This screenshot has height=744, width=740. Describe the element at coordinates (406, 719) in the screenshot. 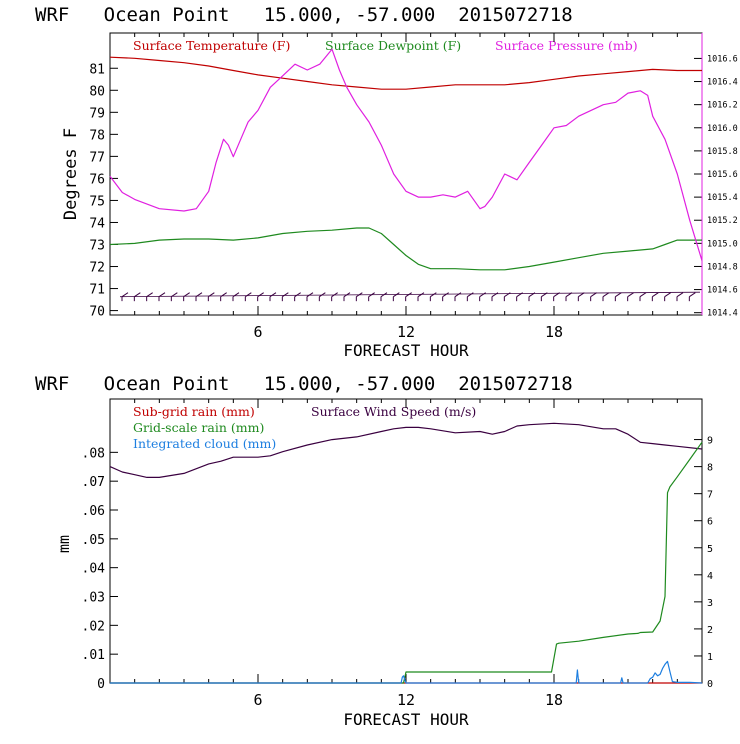

I see `panel-2-xlabel: FORECAST HOUR` at that location.